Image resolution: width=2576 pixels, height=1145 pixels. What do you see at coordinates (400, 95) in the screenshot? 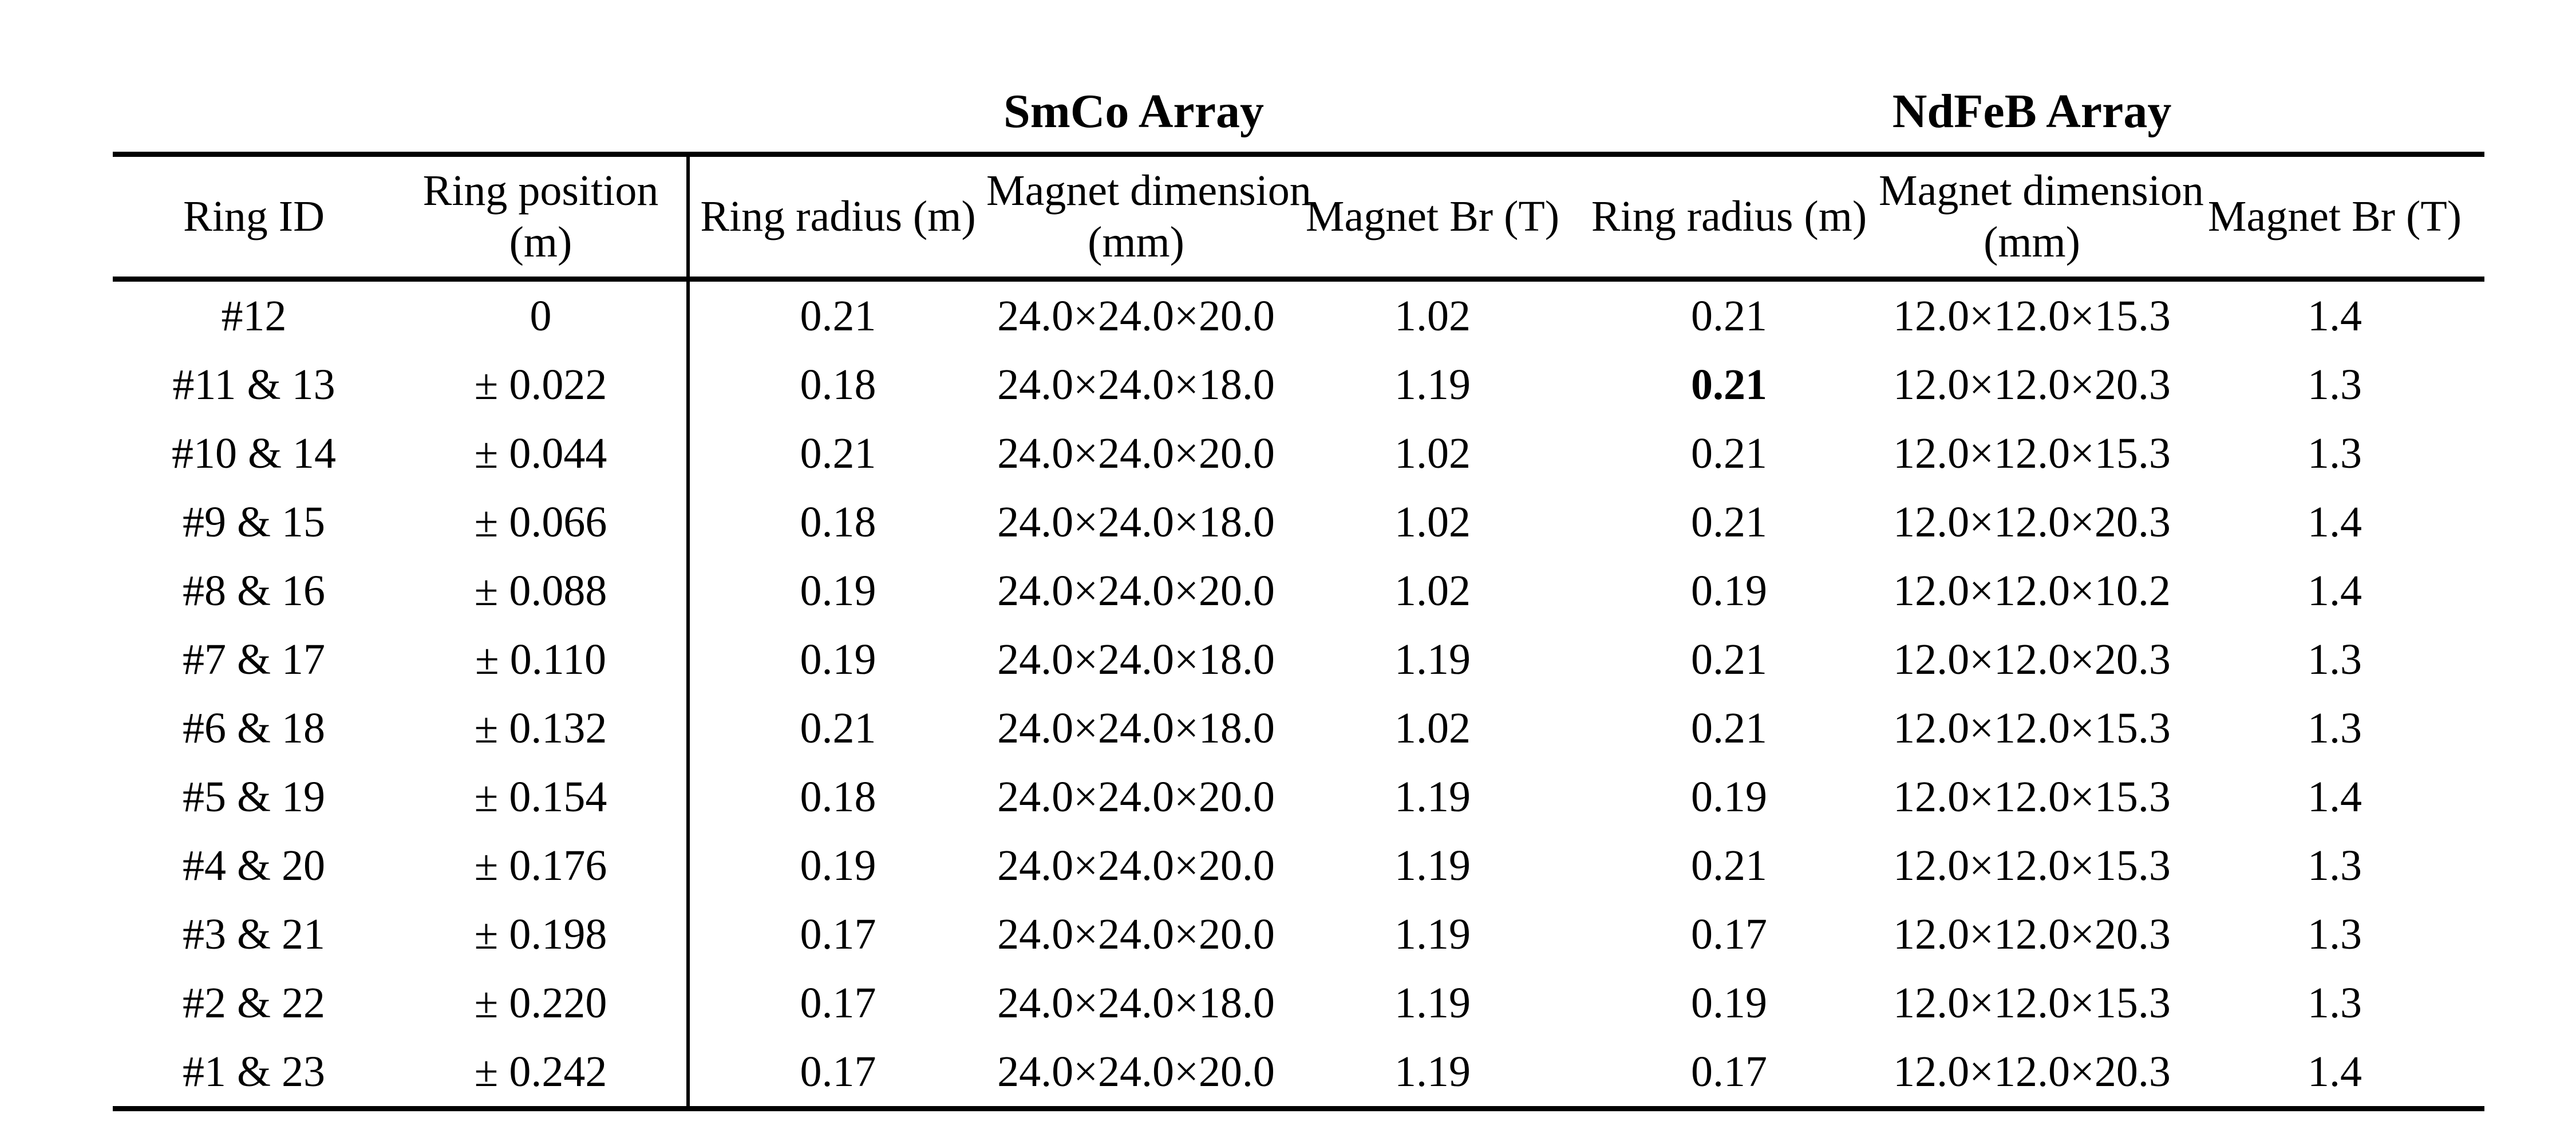
I see `corner-spacer` at bounding box center [400, 95].